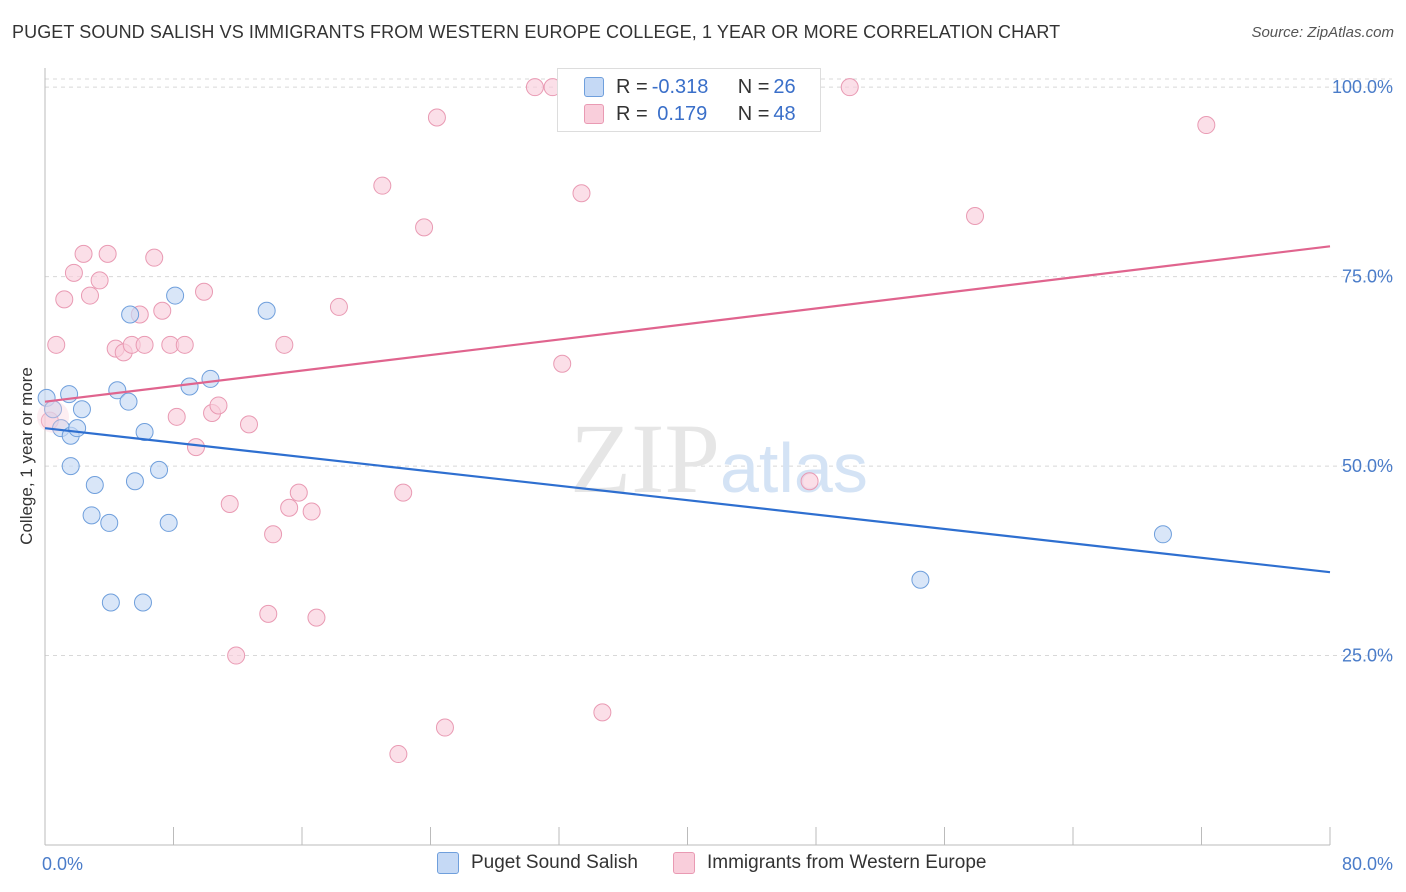  What do you see at coordinates (689, 100) in the screenshot?
I see `correlation-legend: R = -0.318 N = 26 R = 0.179 N = 48` at bounding box center [689, 100].